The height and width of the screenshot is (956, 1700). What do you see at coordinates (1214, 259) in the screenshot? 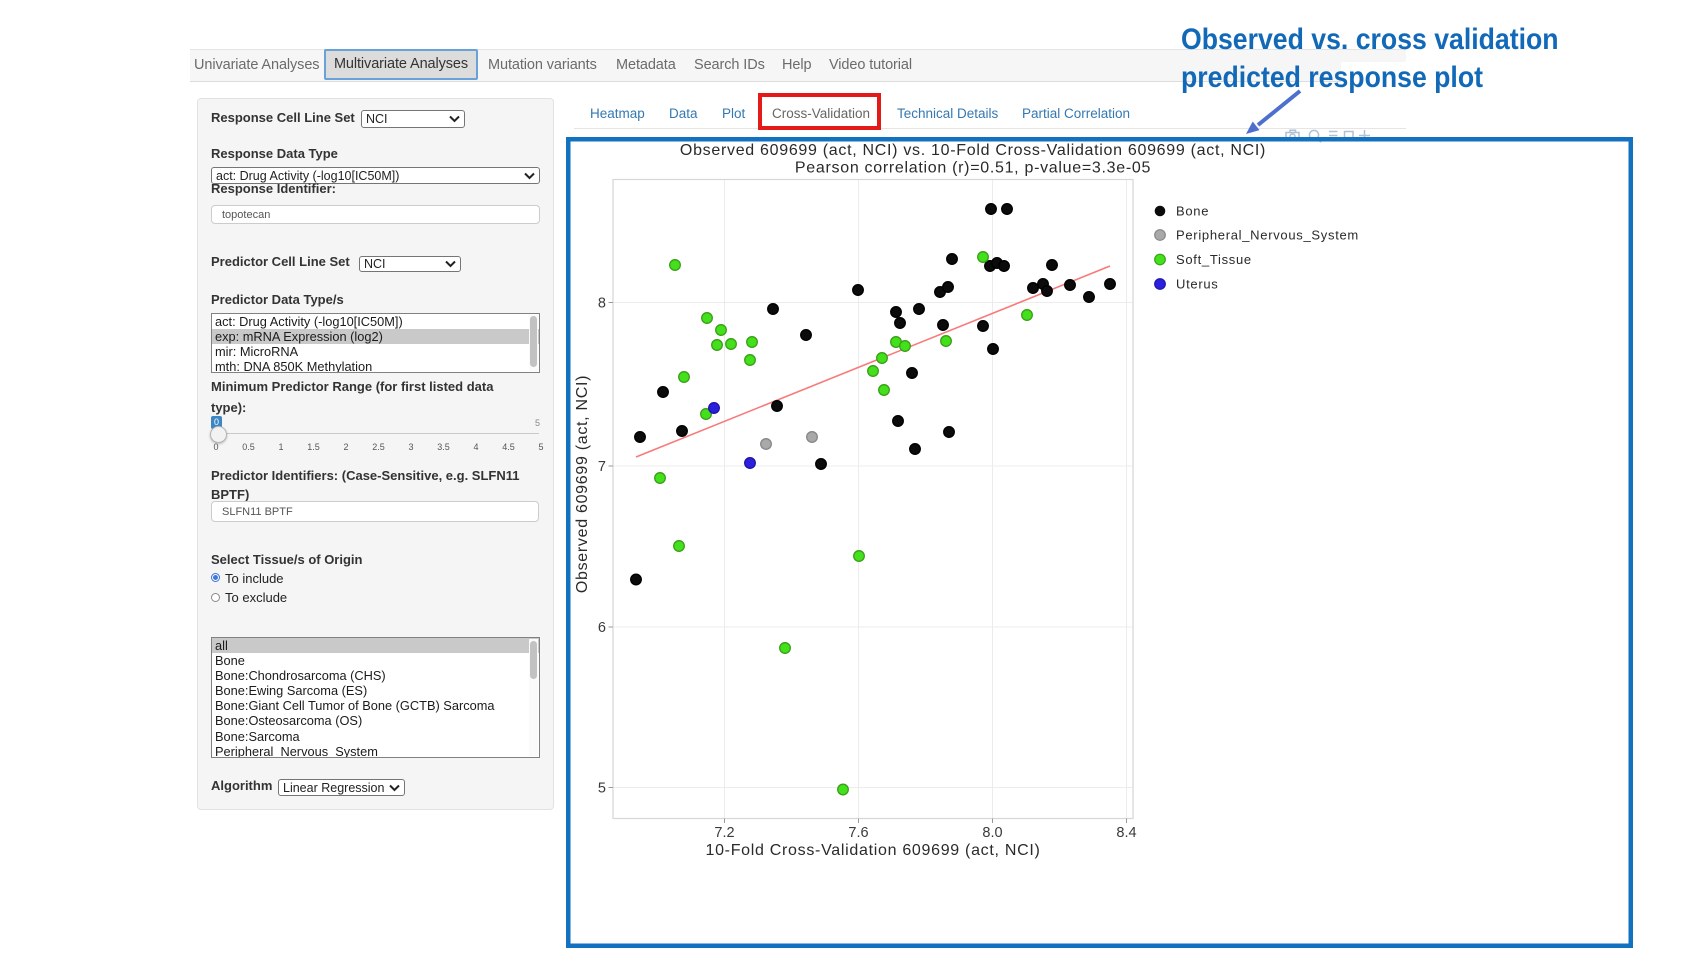
I see `svg-text: Soft_Tissue` at bounding box center [1214, 259].